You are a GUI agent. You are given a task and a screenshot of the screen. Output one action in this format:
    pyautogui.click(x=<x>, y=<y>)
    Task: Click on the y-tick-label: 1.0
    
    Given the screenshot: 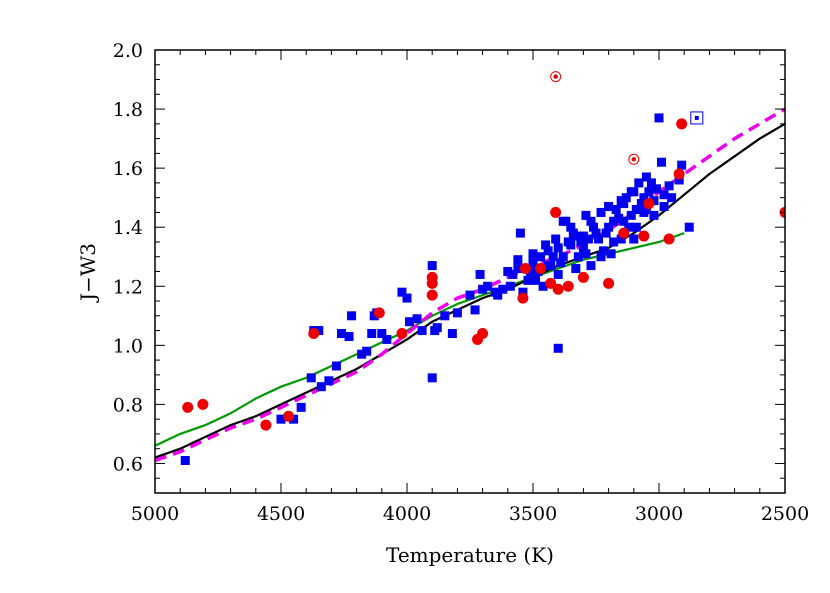 What is the action you would take?
    pyautogui.click(x=128, y=346)
    